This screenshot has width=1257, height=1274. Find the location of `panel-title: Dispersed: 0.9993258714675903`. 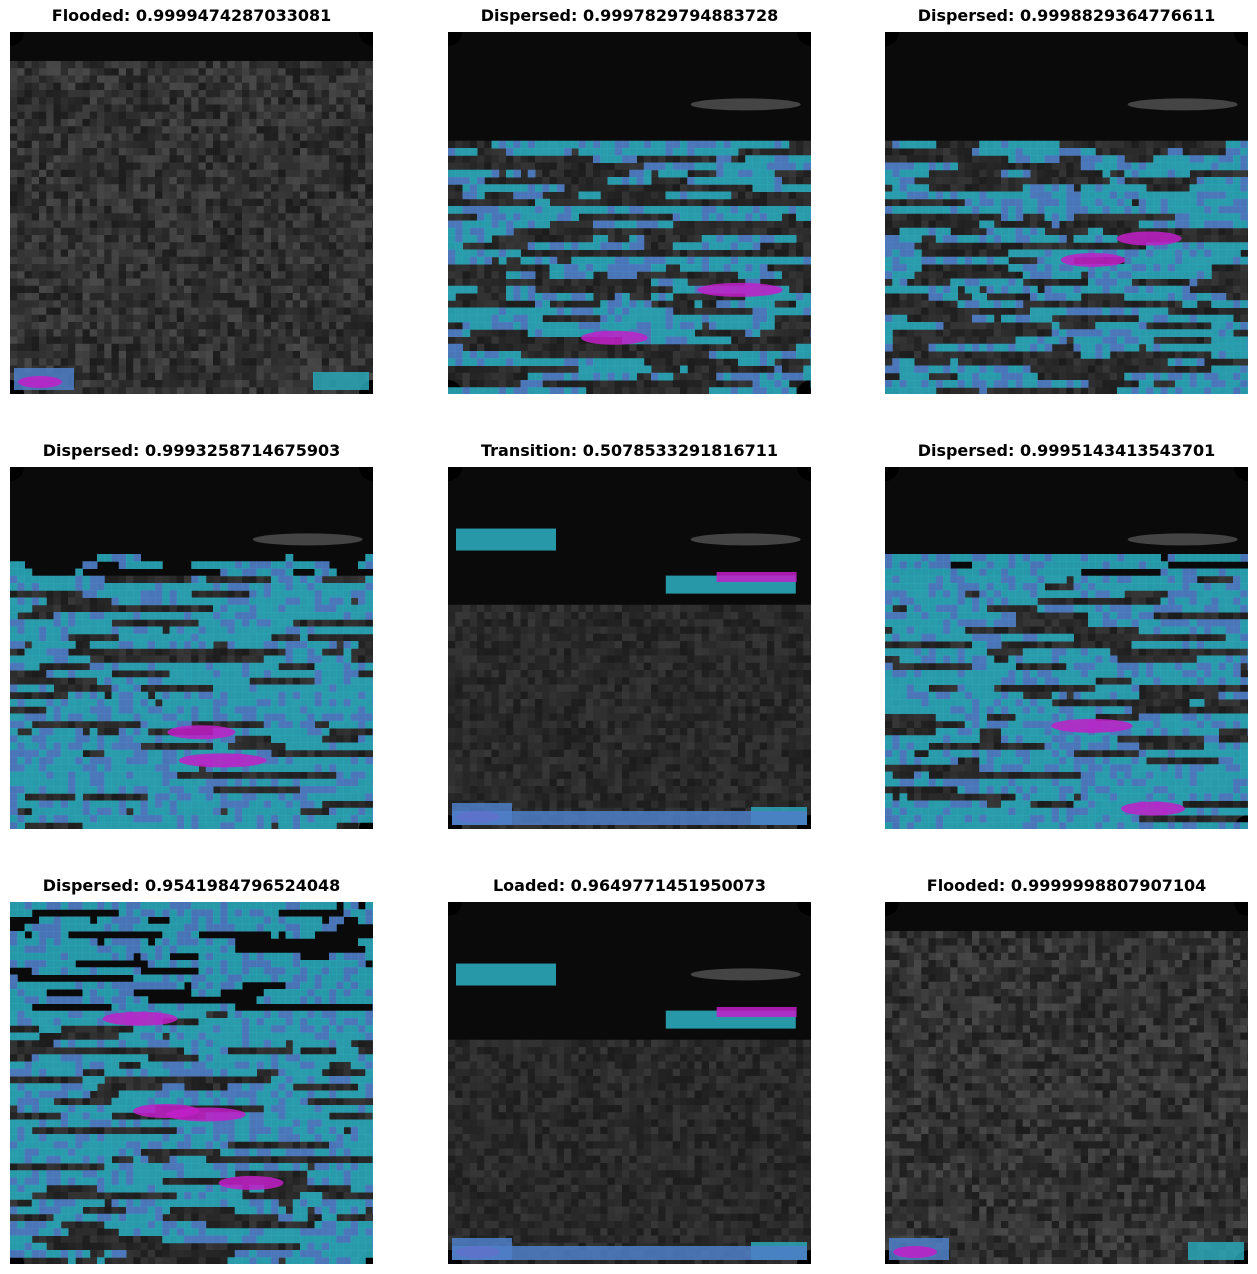

panel-title: Dispersed: 0.9993258714675903 is located at coordinates (191, 450).